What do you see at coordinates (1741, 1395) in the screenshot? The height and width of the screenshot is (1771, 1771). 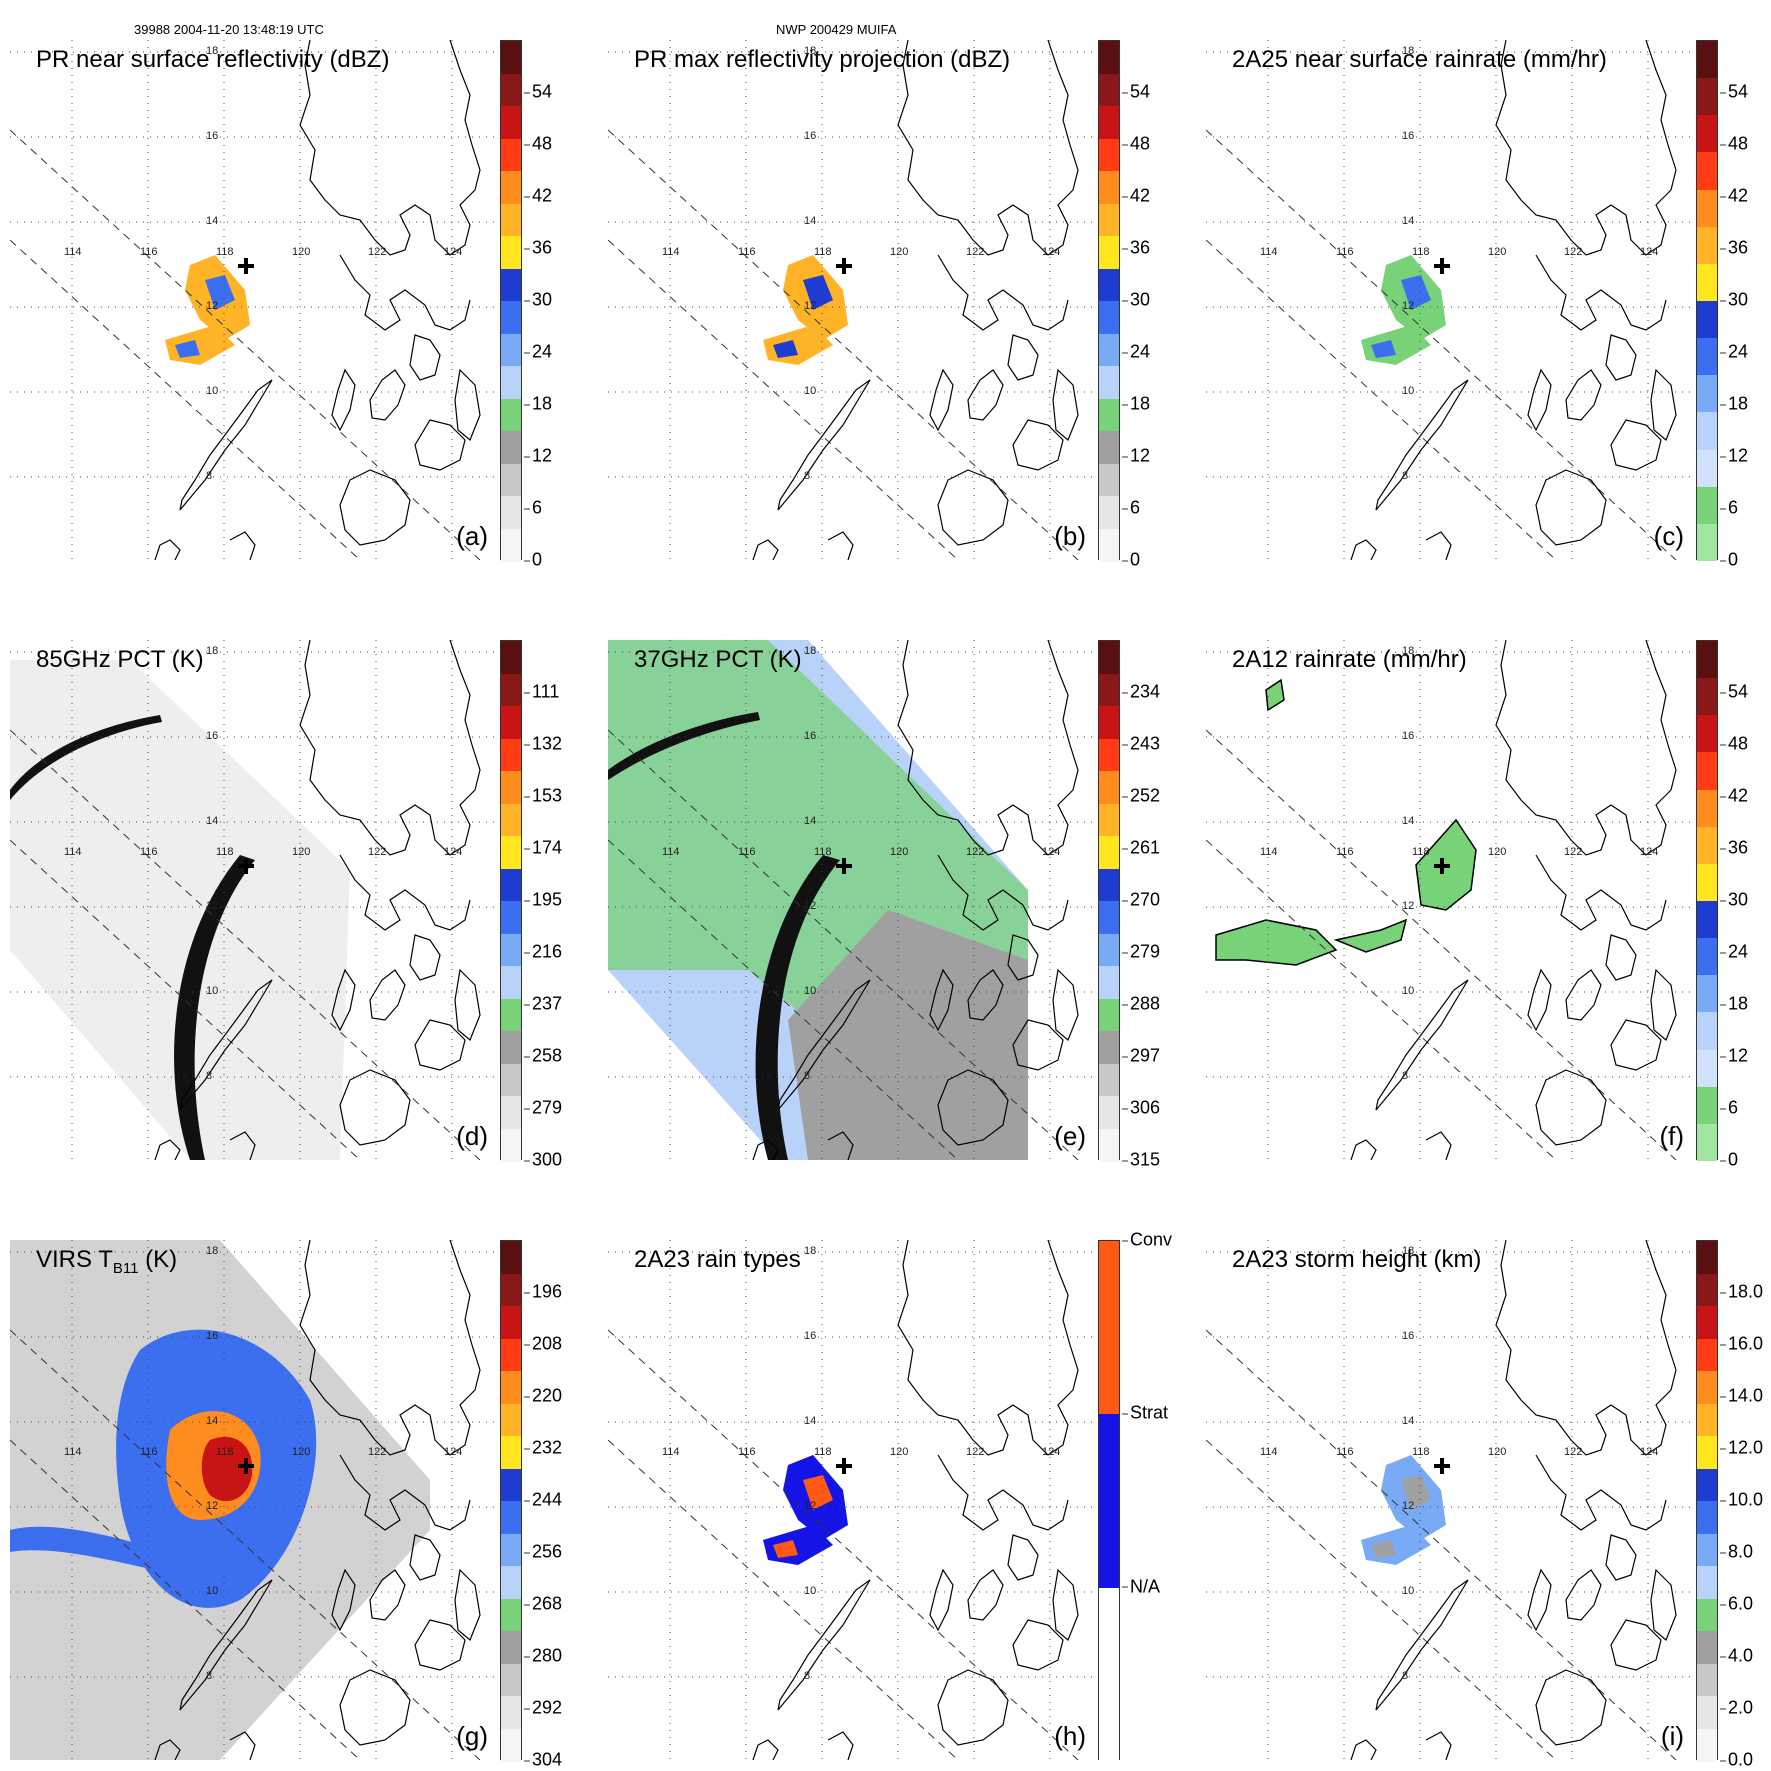 I see `colorbar-tick-label: 14.0` at bounding box center [1741, 1395].